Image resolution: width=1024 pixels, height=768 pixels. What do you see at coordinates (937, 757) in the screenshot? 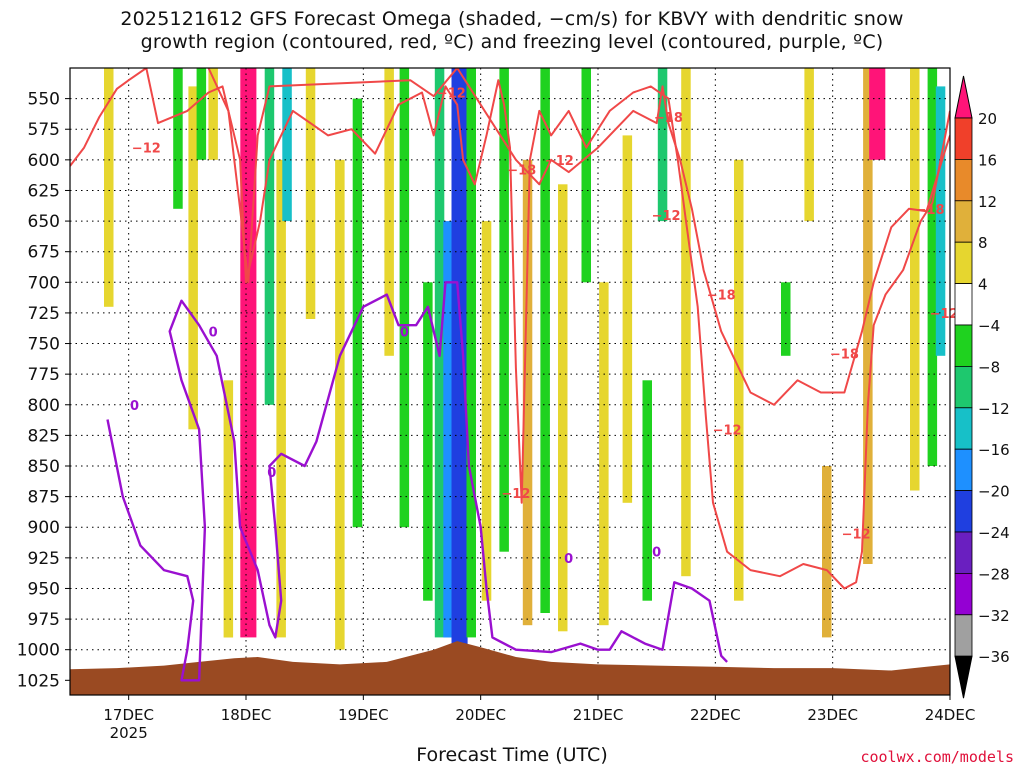
I see `credit-text: coolwx.com/models` at bounding box center [937, 757].